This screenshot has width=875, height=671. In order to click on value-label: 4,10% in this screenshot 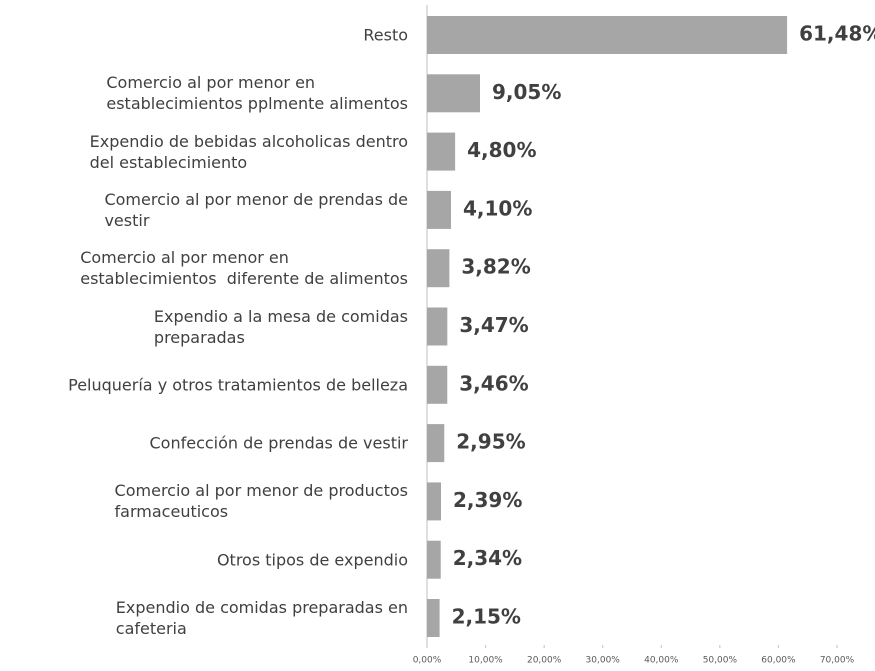, I will do `click(497, 208)`.